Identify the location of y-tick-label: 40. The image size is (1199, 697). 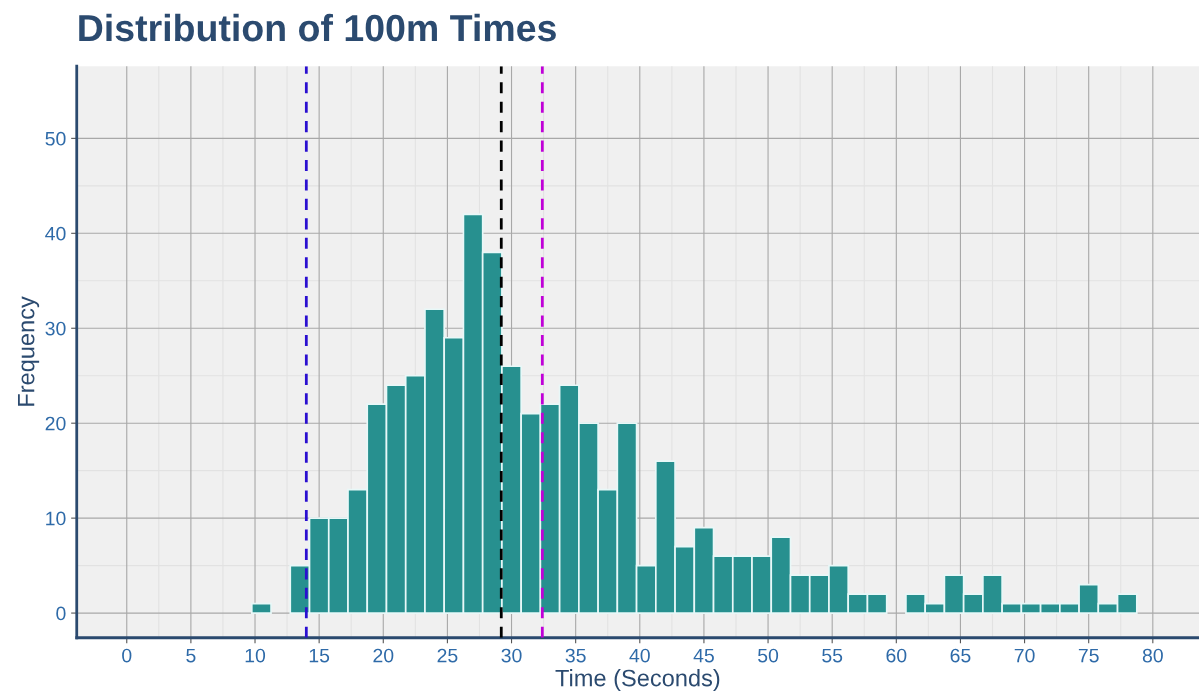
(55, 233).